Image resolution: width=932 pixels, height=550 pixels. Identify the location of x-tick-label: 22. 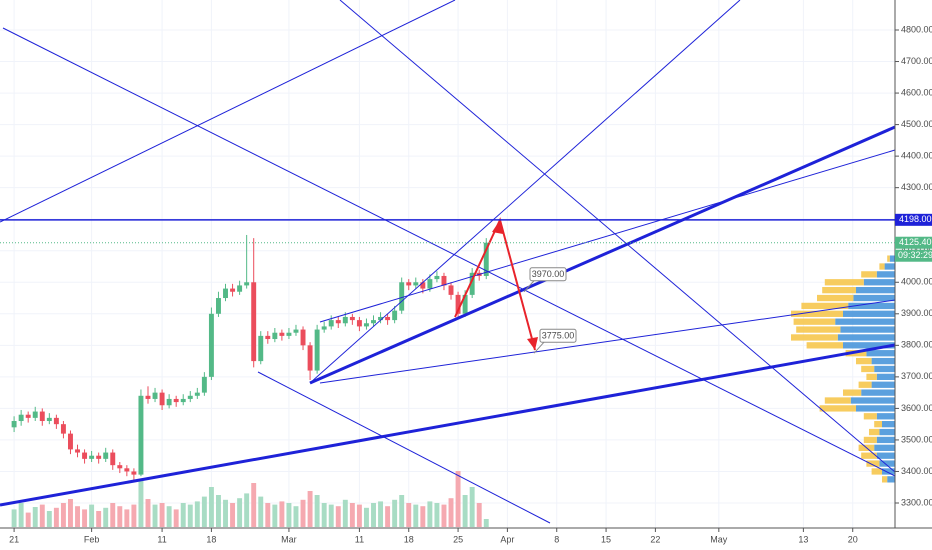
(655, 539).